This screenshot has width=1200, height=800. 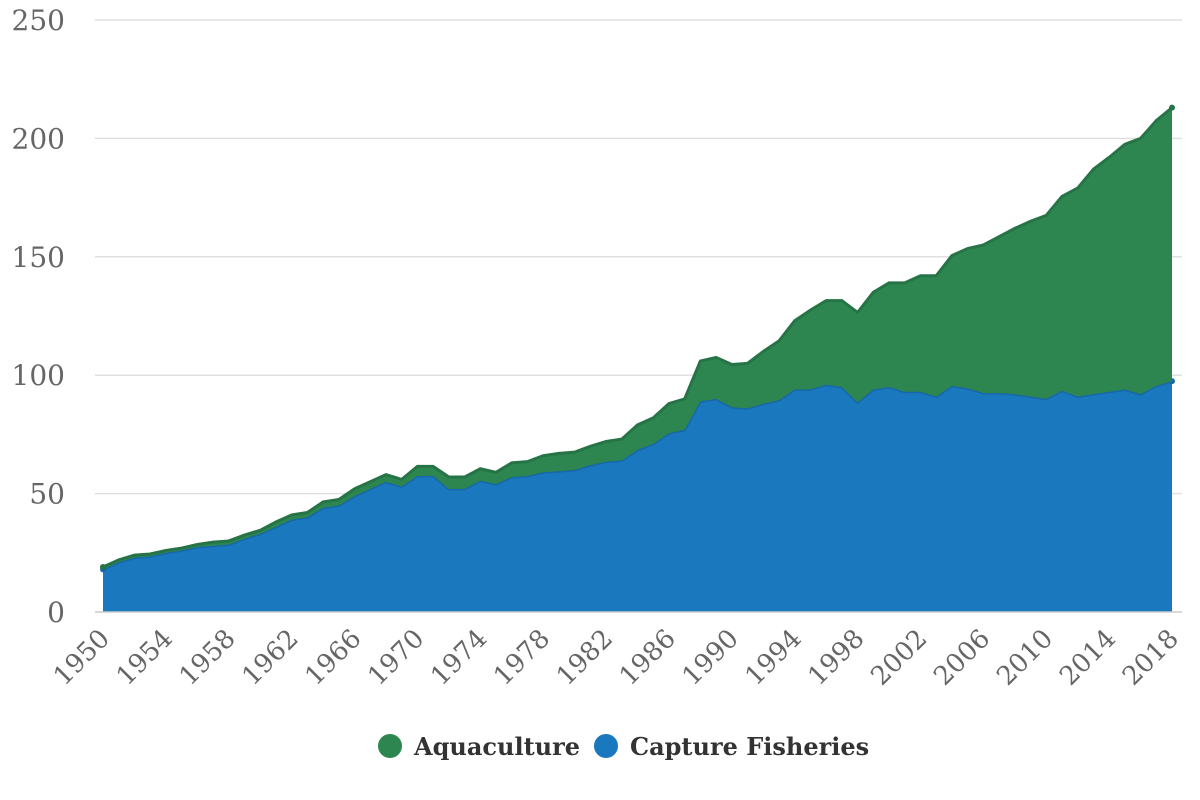 What do you see at coordinates (38, 316) in the screenshot?
I see `y-axis-ticks: 0 50 100 150 200 250` at bounding box center [38, 316].